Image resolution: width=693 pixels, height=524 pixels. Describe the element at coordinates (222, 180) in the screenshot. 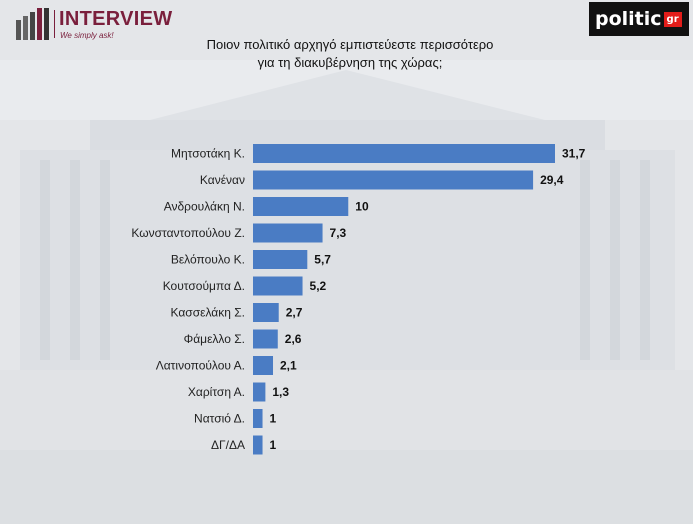

I see `category-label: Κανέναν` at that location.